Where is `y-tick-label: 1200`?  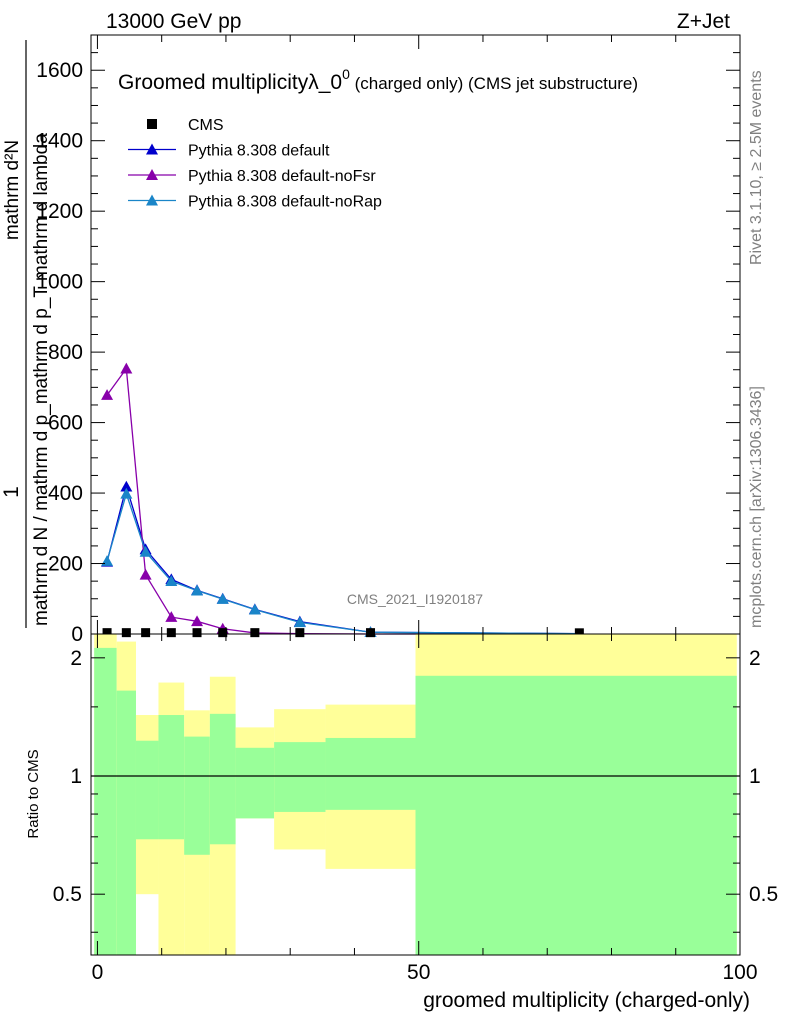 y-tick-label: 1200 is located at coordinates (59, 211).